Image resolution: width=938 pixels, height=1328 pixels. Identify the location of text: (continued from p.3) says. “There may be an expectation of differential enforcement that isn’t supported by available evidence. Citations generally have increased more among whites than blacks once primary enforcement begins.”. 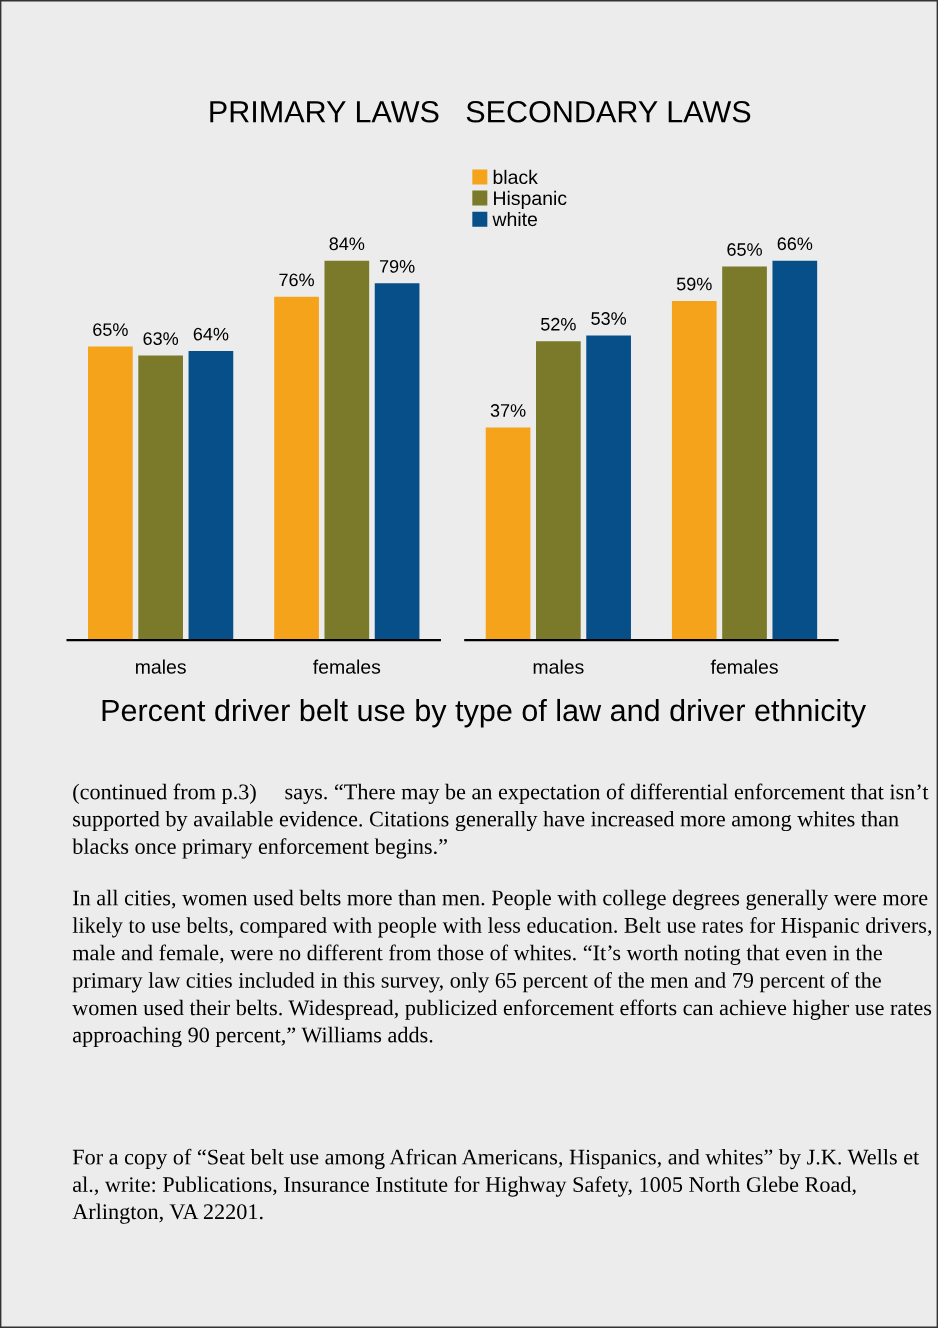
(500, 821).